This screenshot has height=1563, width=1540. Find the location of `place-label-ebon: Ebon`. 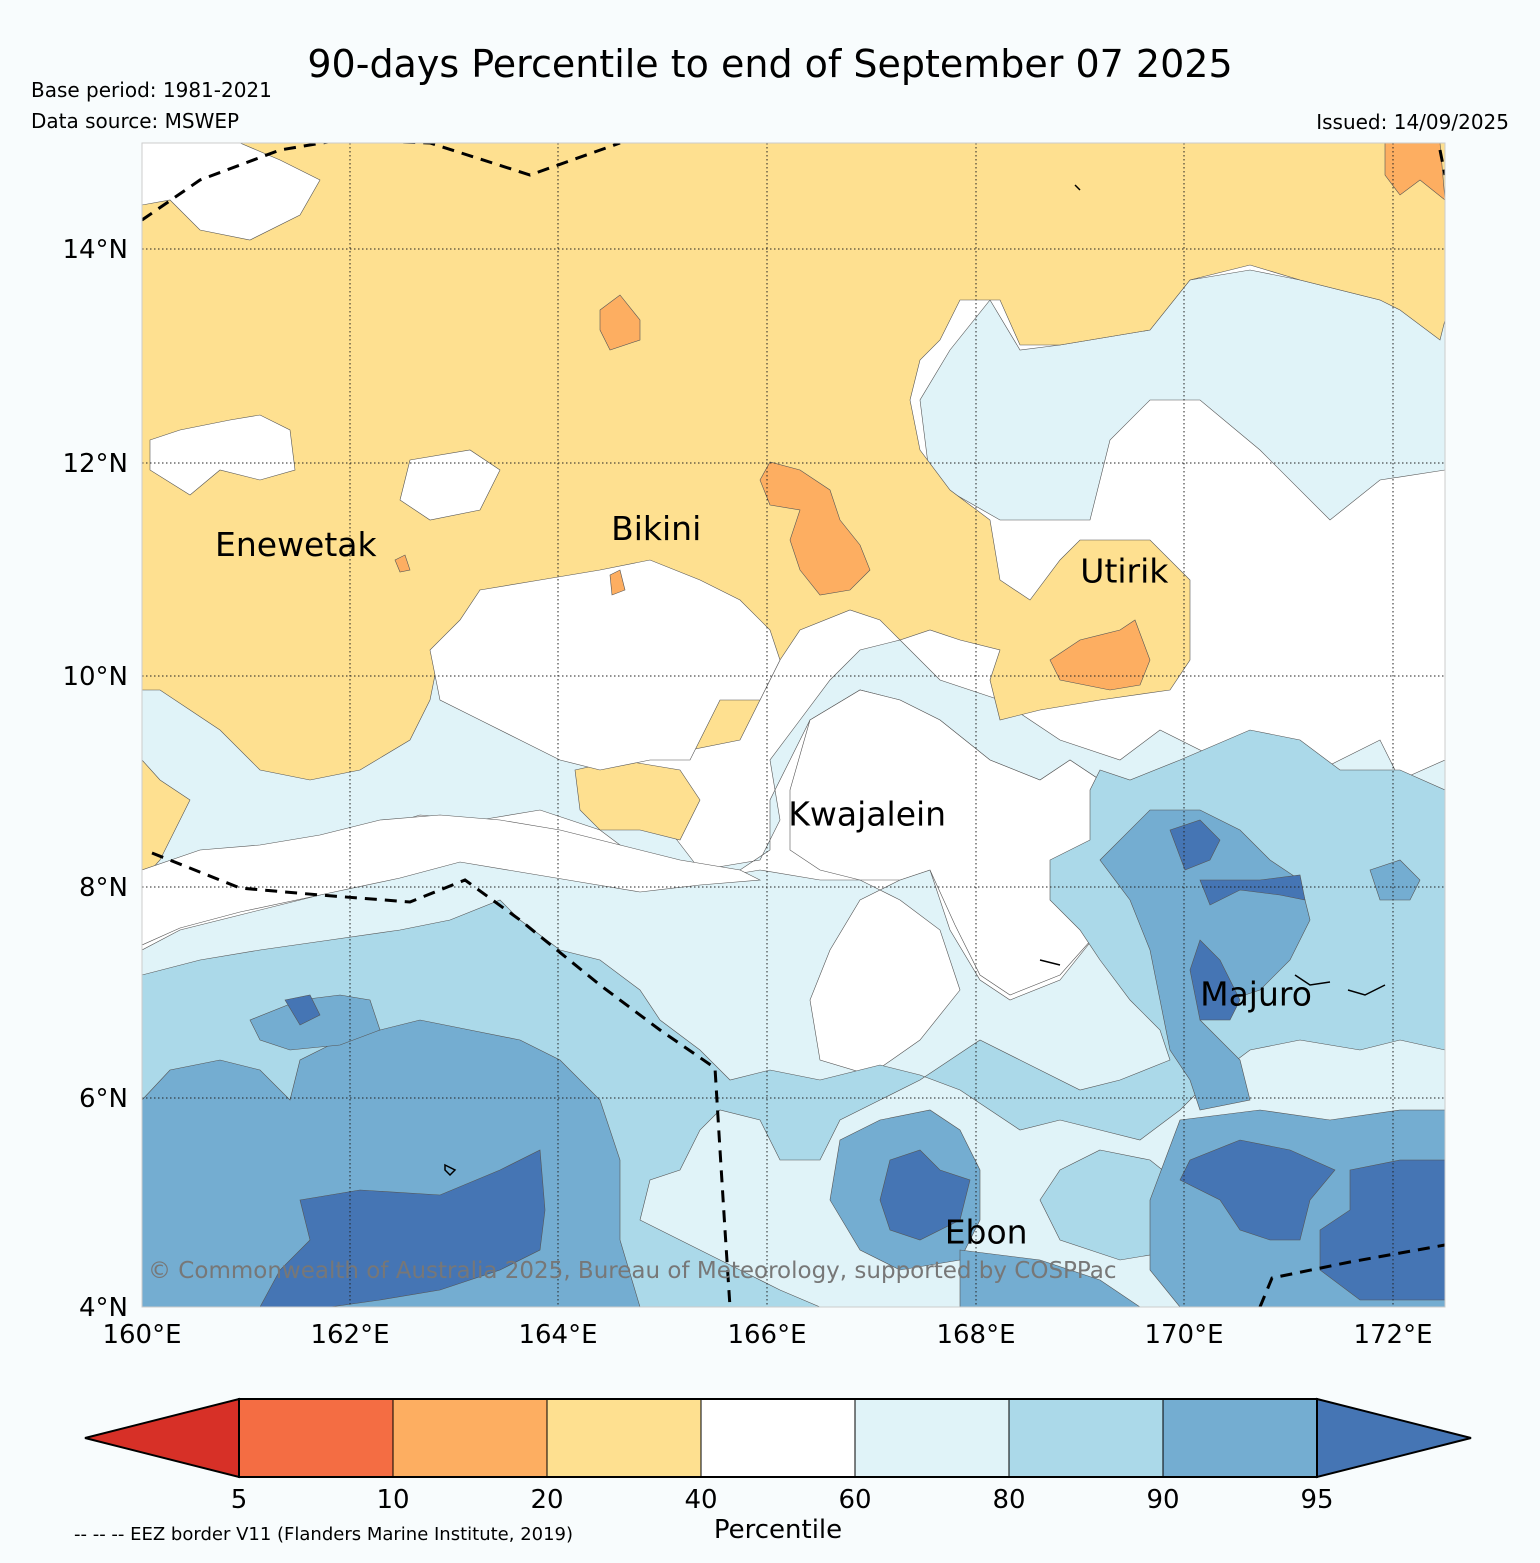

place-label-ebon: Ebon is located at coordinates (986, 1232).